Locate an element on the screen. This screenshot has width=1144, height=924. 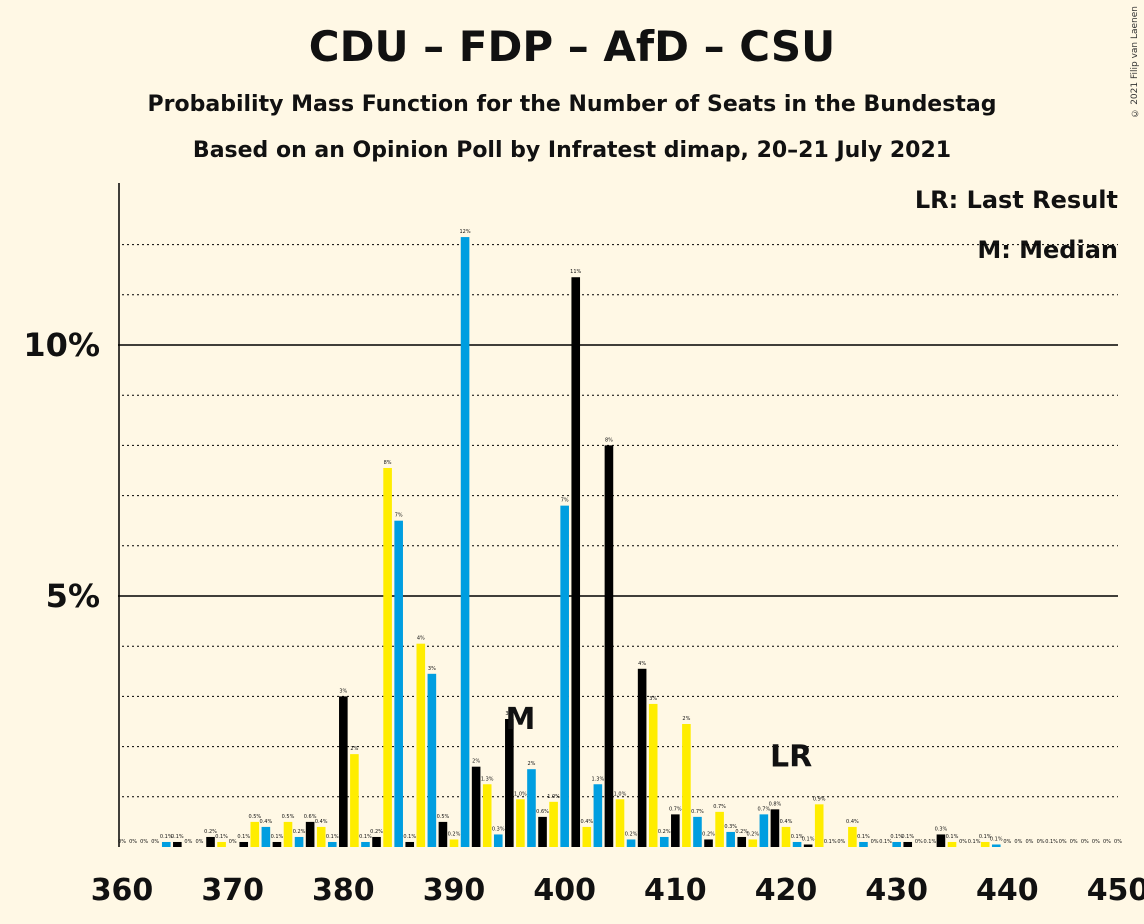
bar-label-439: 0.1% is located at coordinates (996, 839).